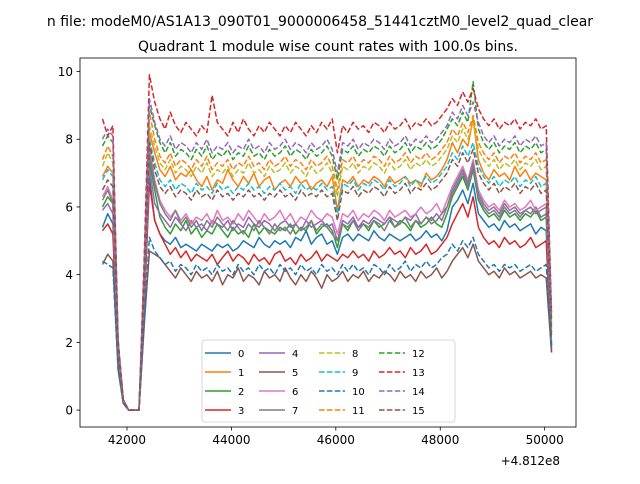  Describe the element at coordinates (418, 373) in the screenshot. I see `legend-label-13: 13` at that location.